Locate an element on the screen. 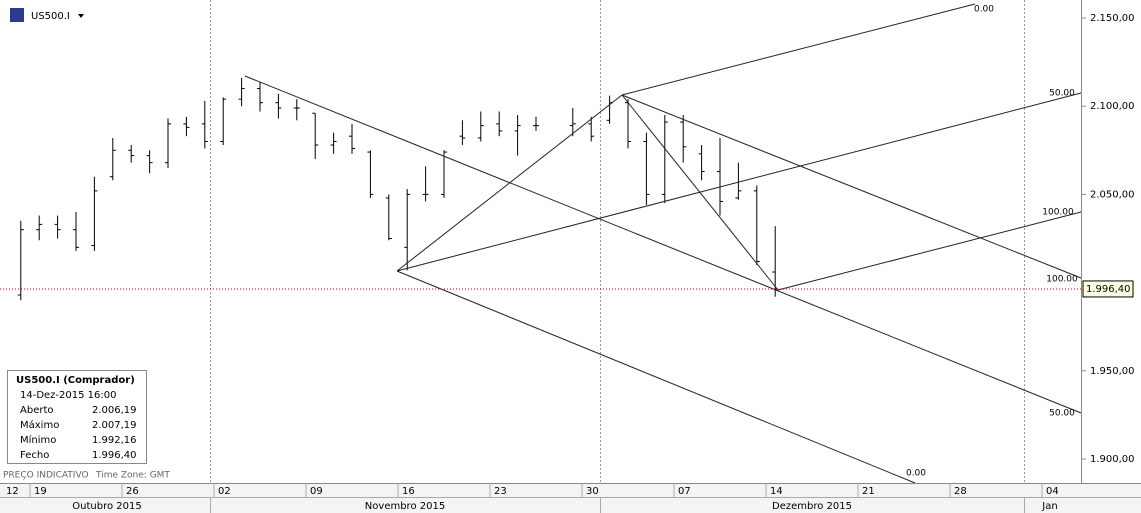  month-label: Novembro 2015 is located at coordinates (405, 506).